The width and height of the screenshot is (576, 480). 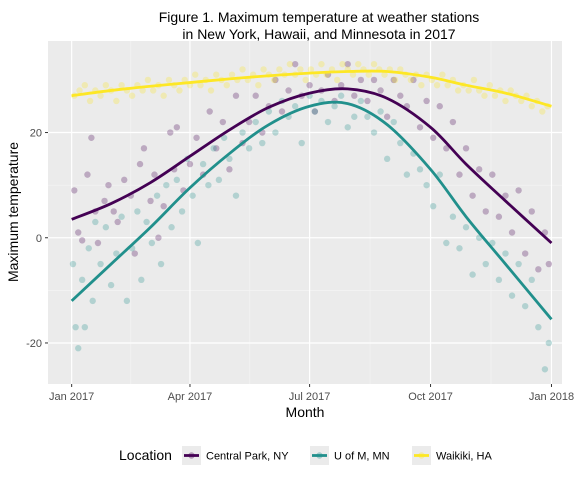 I want to click on x-tick-label: Oct 2017, so click(x=430, y=397).